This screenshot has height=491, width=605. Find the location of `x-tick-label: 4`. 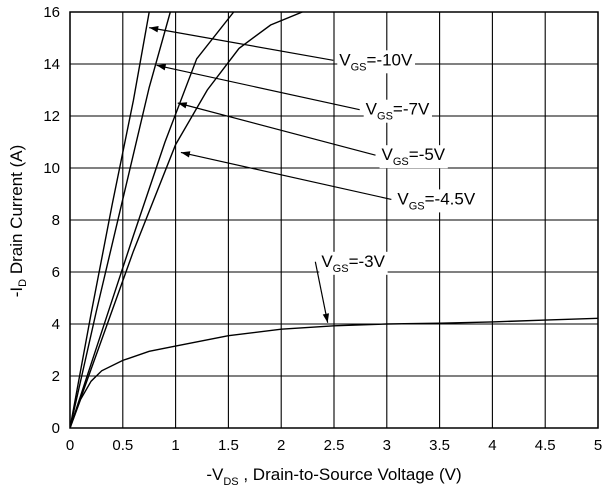

x-tick-label: 4 is located at coordinates (492, 445).